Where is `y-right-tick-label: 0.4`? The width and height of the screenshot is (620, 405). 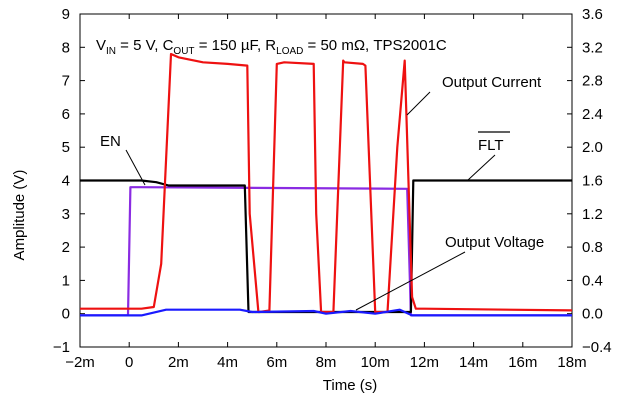 y-right-tick-label: 0.4 is located at coordinates (592, 280).